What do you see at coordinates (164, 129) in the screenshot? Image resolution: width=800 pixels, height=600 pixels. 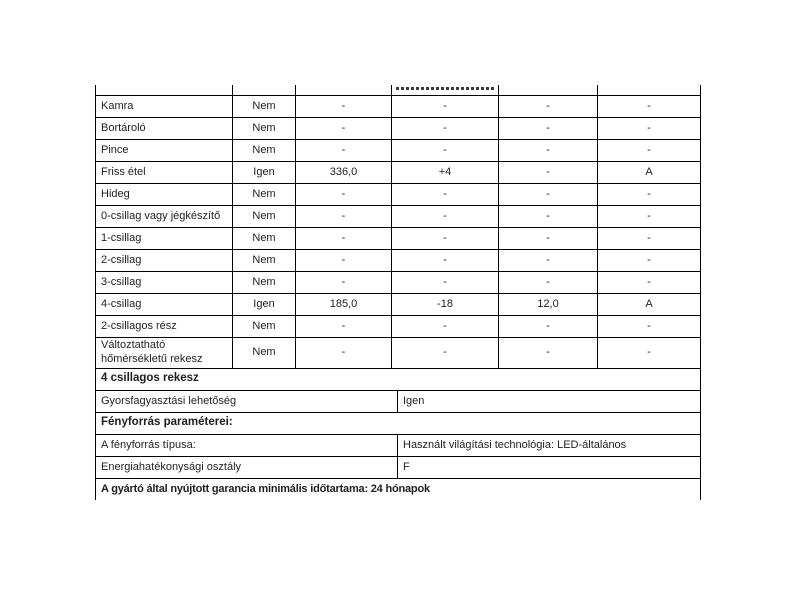 I see `compartment-label: Bortároló` at bounding box center [164, 129].